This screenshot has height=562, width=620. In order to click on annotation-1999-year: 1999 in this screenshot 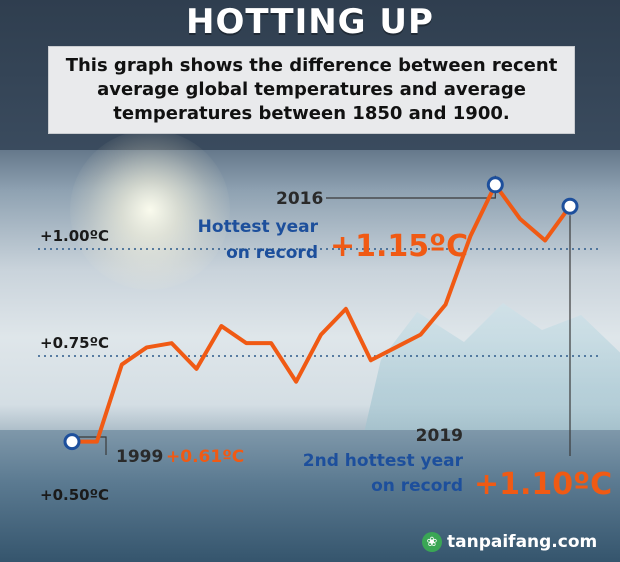, I will do `click(139, 457)`.